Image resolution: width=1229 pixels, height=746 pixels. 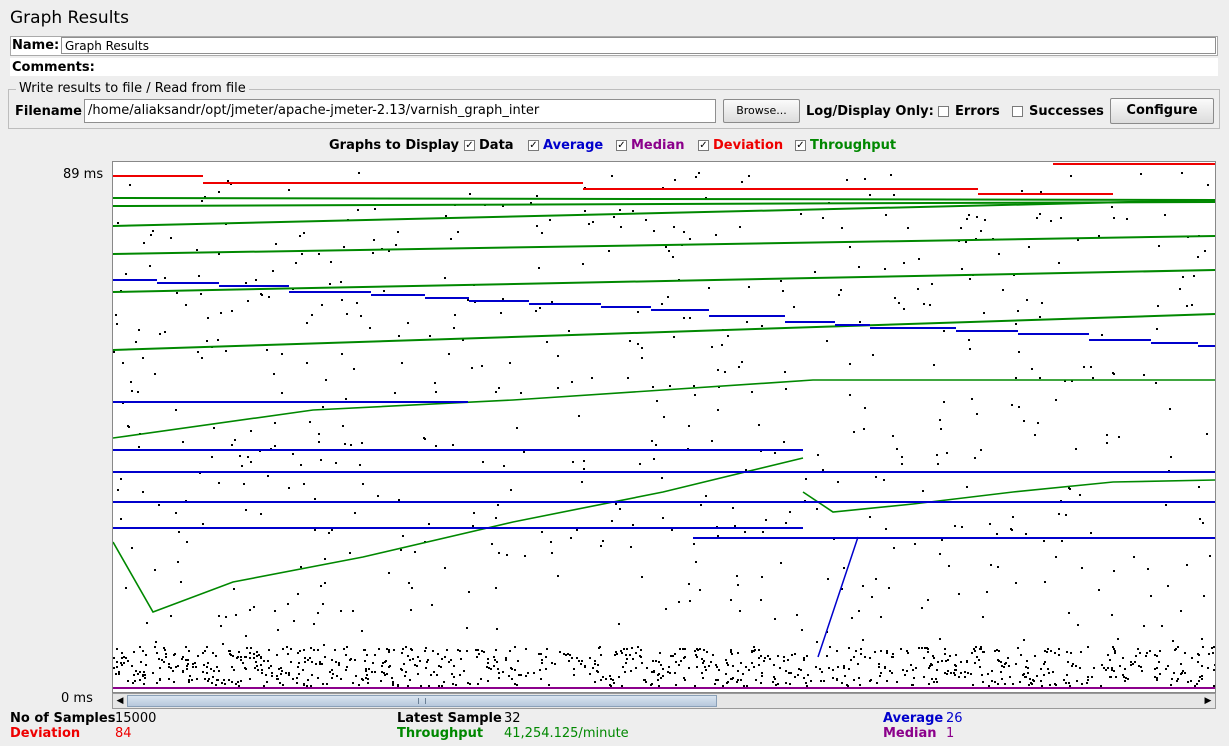 I want to click on average-toggle: ✓ Average, so click(x=565, y=145).